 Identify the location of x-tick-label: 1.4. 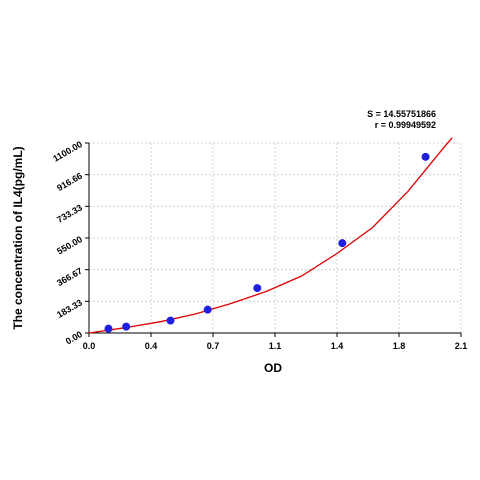
(337, 346).